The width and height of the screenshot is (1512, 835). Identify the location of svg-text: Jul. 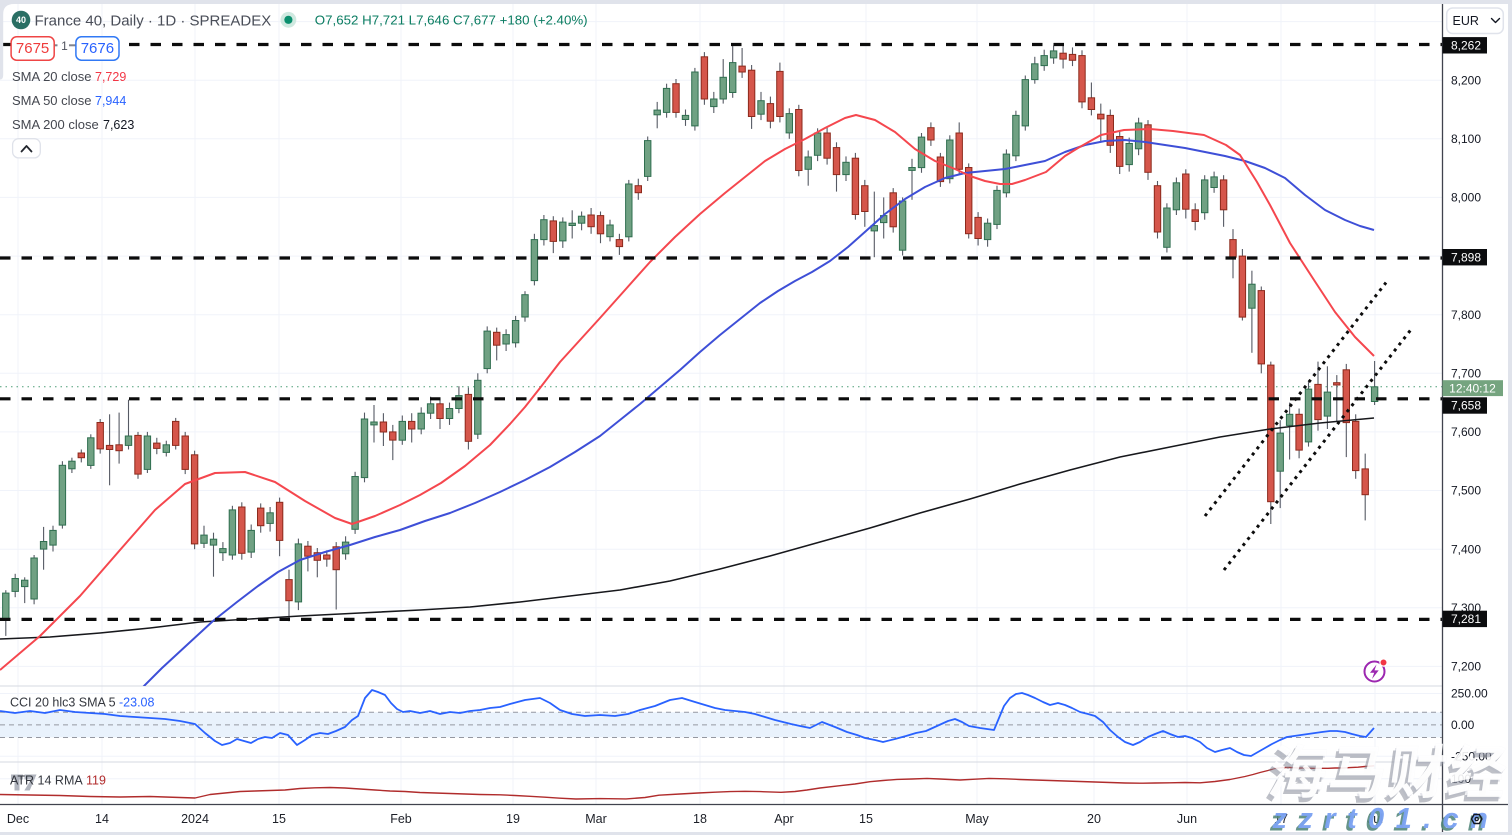
(1375, 819).